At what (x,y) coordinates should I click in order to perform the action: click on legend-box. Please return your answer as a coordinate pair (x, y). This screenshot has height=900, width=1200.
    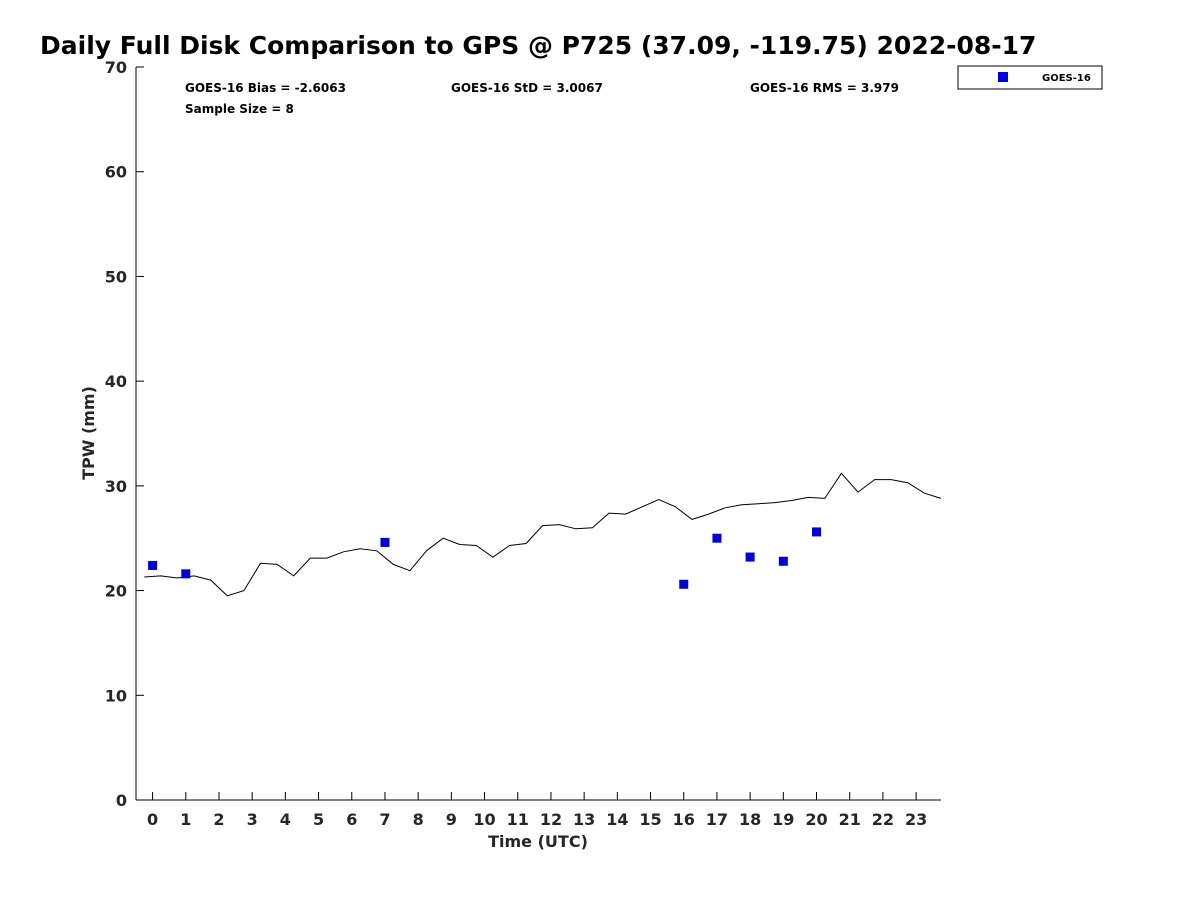
    Looking at the image, I should click on (1030, 77).